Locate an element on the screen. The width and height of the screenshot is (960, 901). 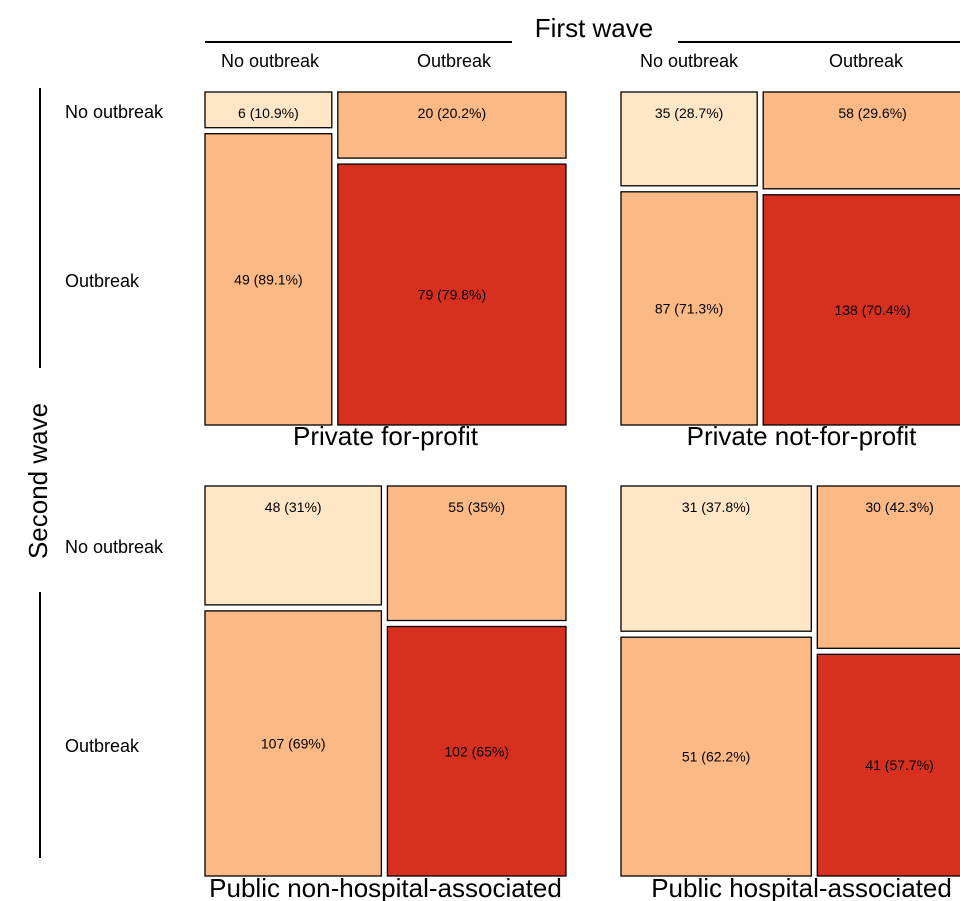
cell-label-no-no: 35 (28.7%) is located at coordinates (689, 113).